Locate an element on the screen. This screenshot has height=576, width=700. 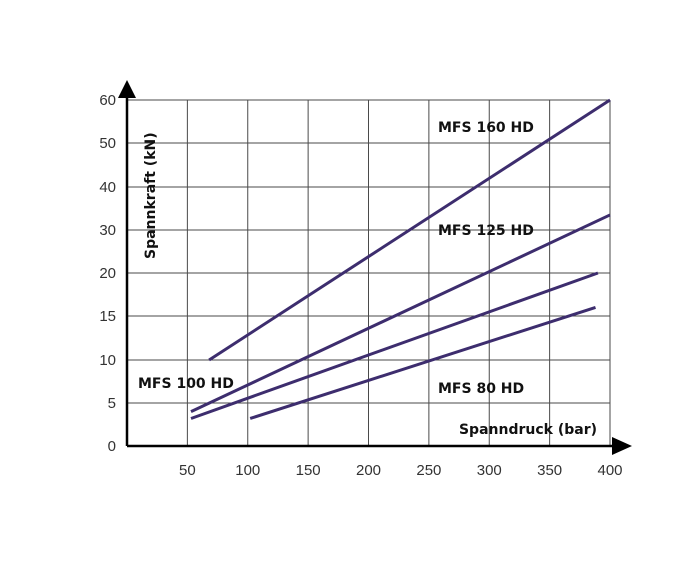
x-tick-300: 300 is located at coordinates (489, 470).